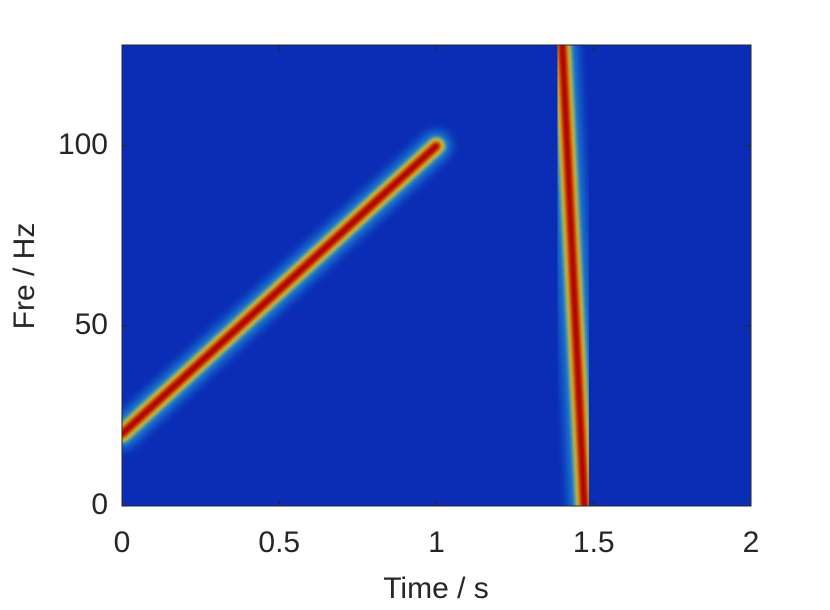 The width and height of the screenshot is (830, 610). What do you see at coordinates (99, 504) in the screenshot?
I see `y-tick-label: 0` at bounding box center [99, 504].